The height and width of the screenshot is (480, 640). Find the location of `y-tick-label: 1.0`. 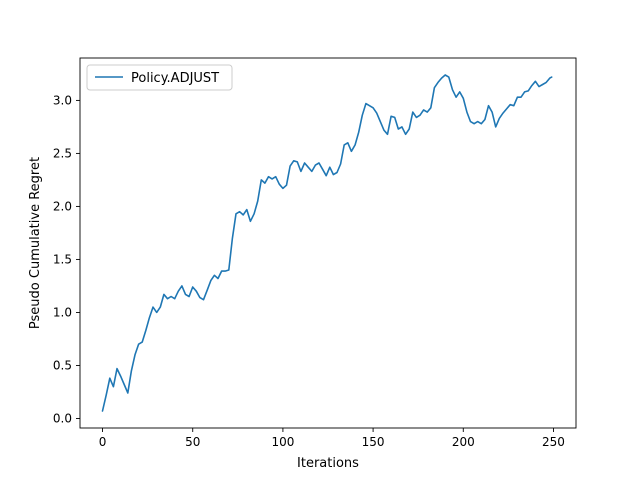

y-tick-label: 1.0 is located at coordinates (62, 312).